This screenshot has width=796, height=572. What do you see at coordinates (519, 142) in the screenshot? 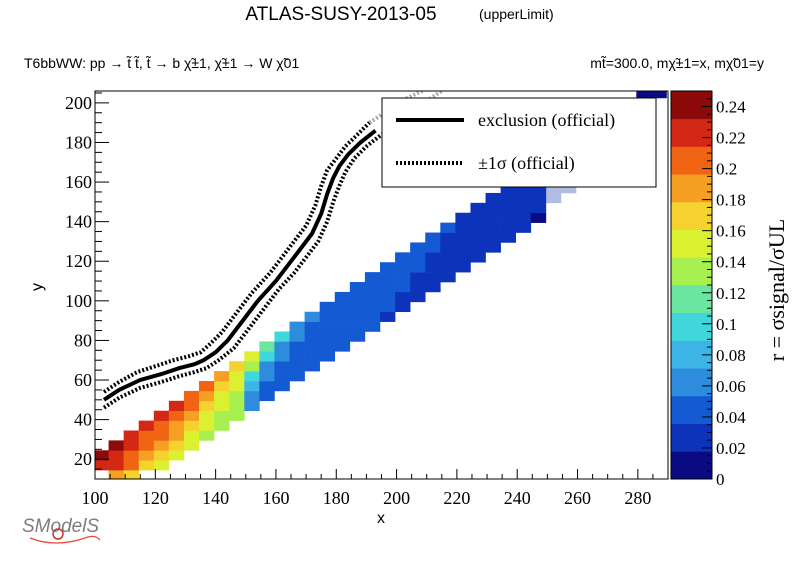
I see `legend-box` at bounding box center [519, 142].